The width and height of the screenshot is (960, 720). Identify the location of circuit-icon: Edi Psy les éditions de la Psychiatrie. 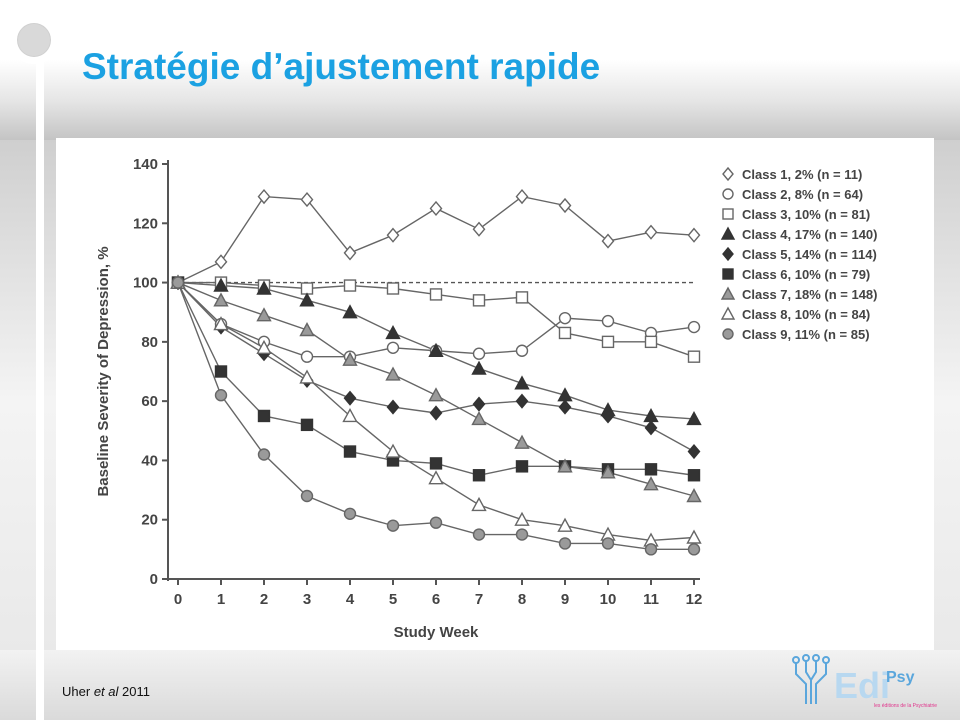
(864, 681).